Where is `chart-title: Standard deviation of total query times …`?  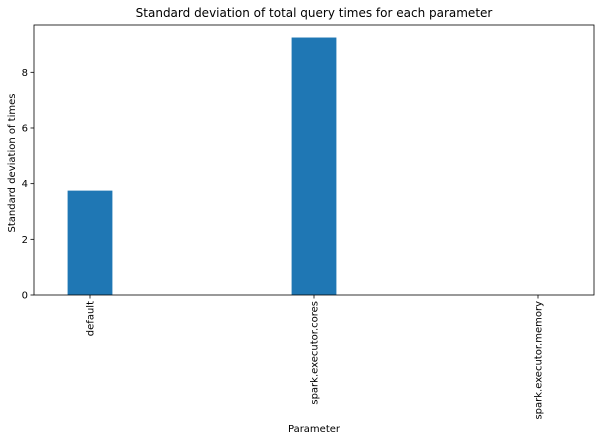
chart-title: Standard deviation of total query times … is located at coordinates (314, 13).